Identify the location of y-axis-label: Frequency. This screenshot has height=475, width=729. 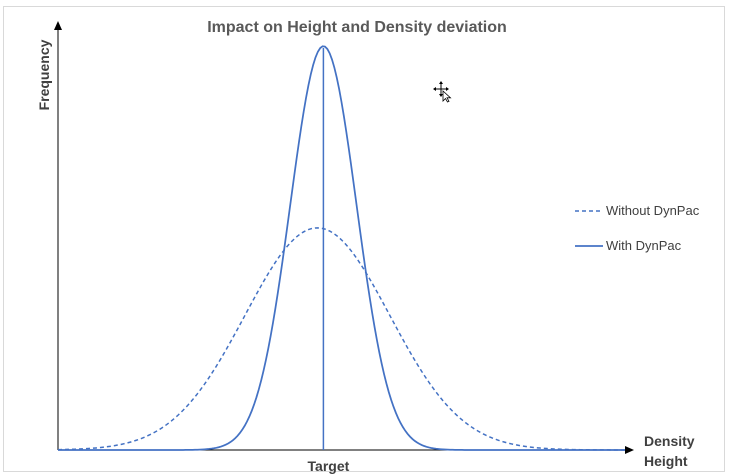
(44, 74).